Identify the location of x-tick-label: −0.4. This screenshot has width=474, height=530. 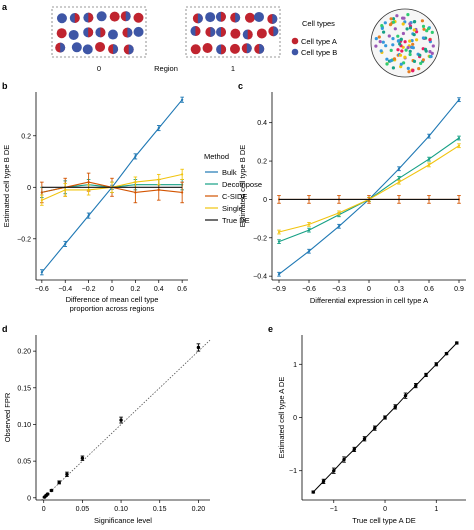
(65, 289).